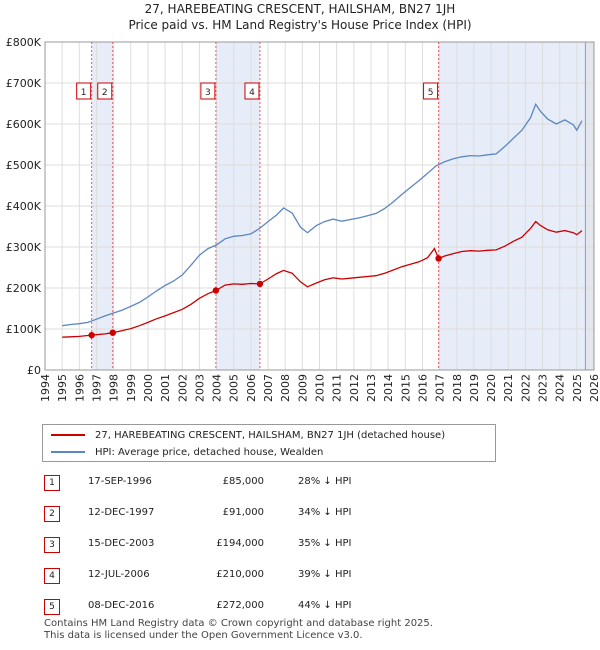 The height and width of the screenshot is (650, 600). I want to click on sale-marker-label: 4, so click(52, 576).